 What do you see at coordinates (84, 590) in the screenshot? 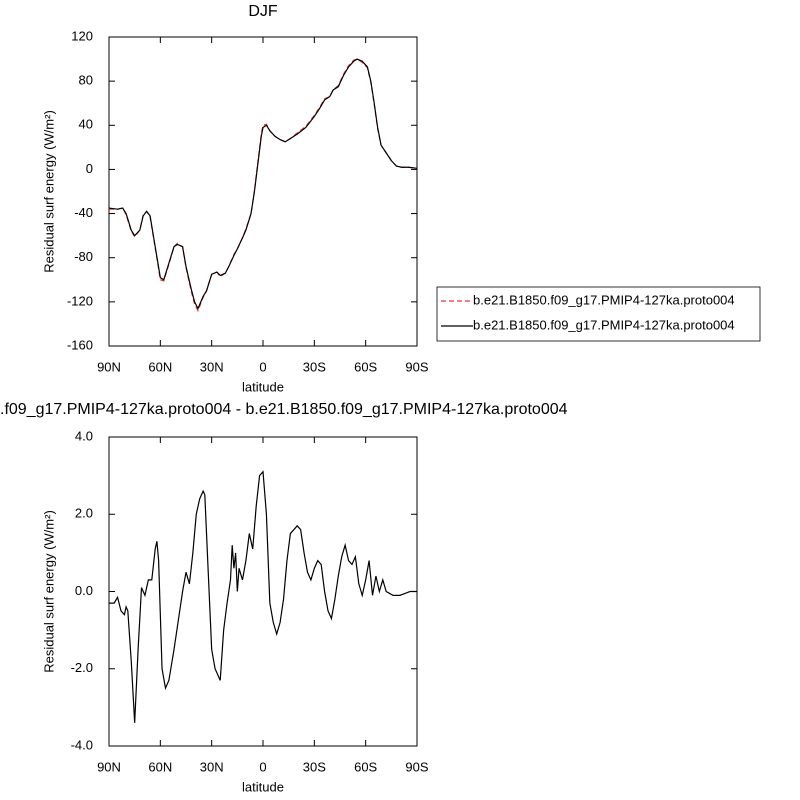
I see `y-tick-label: 0.0` at bounding box center [84, 590].